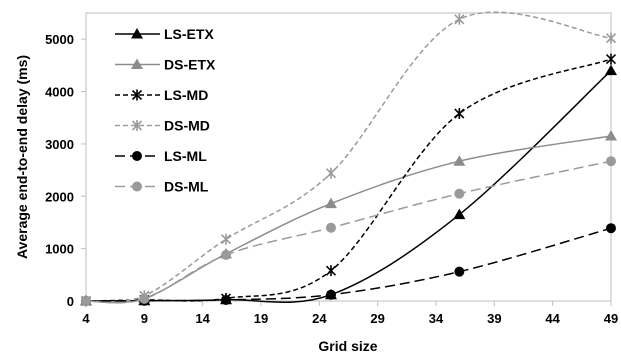  Describe the element at coordinates (494, 318) in the screenshot. I see `x-tick-label: 39` at that location.